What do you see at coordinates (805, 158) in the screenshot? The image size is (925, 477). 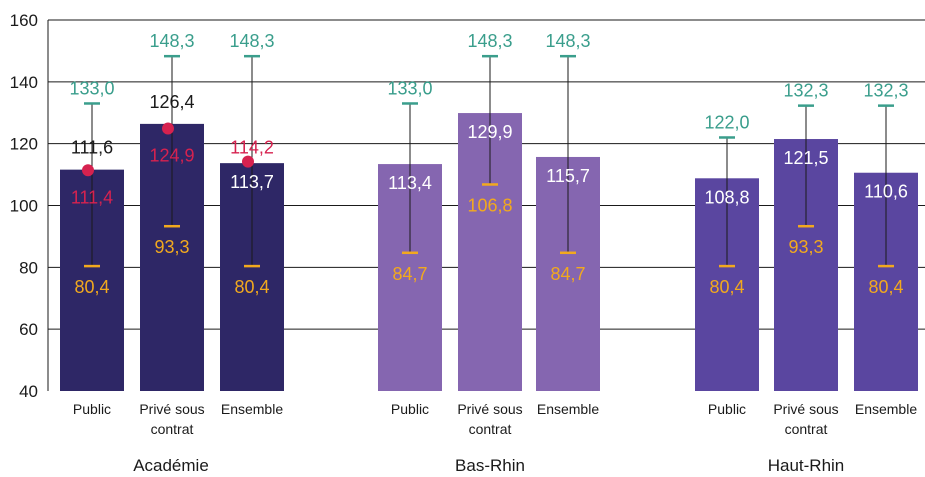 I see `value-label: 121,5` at bounding box center [805, 158].